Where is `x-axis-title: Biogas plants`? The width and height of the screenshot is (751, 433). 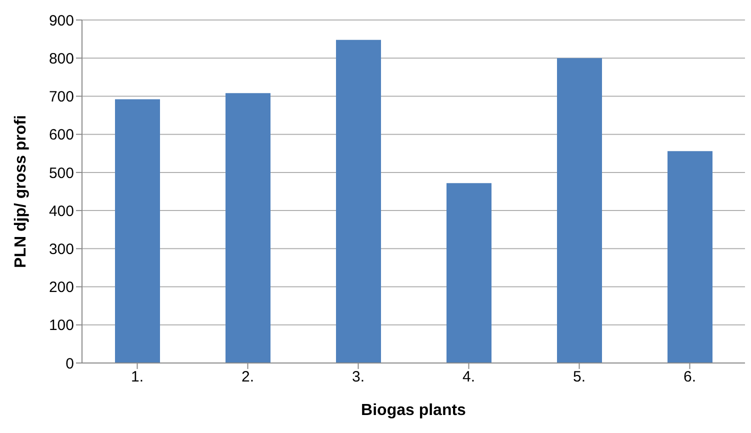
x-axis-title: Biogas plants is located at coordinates (413, 410).